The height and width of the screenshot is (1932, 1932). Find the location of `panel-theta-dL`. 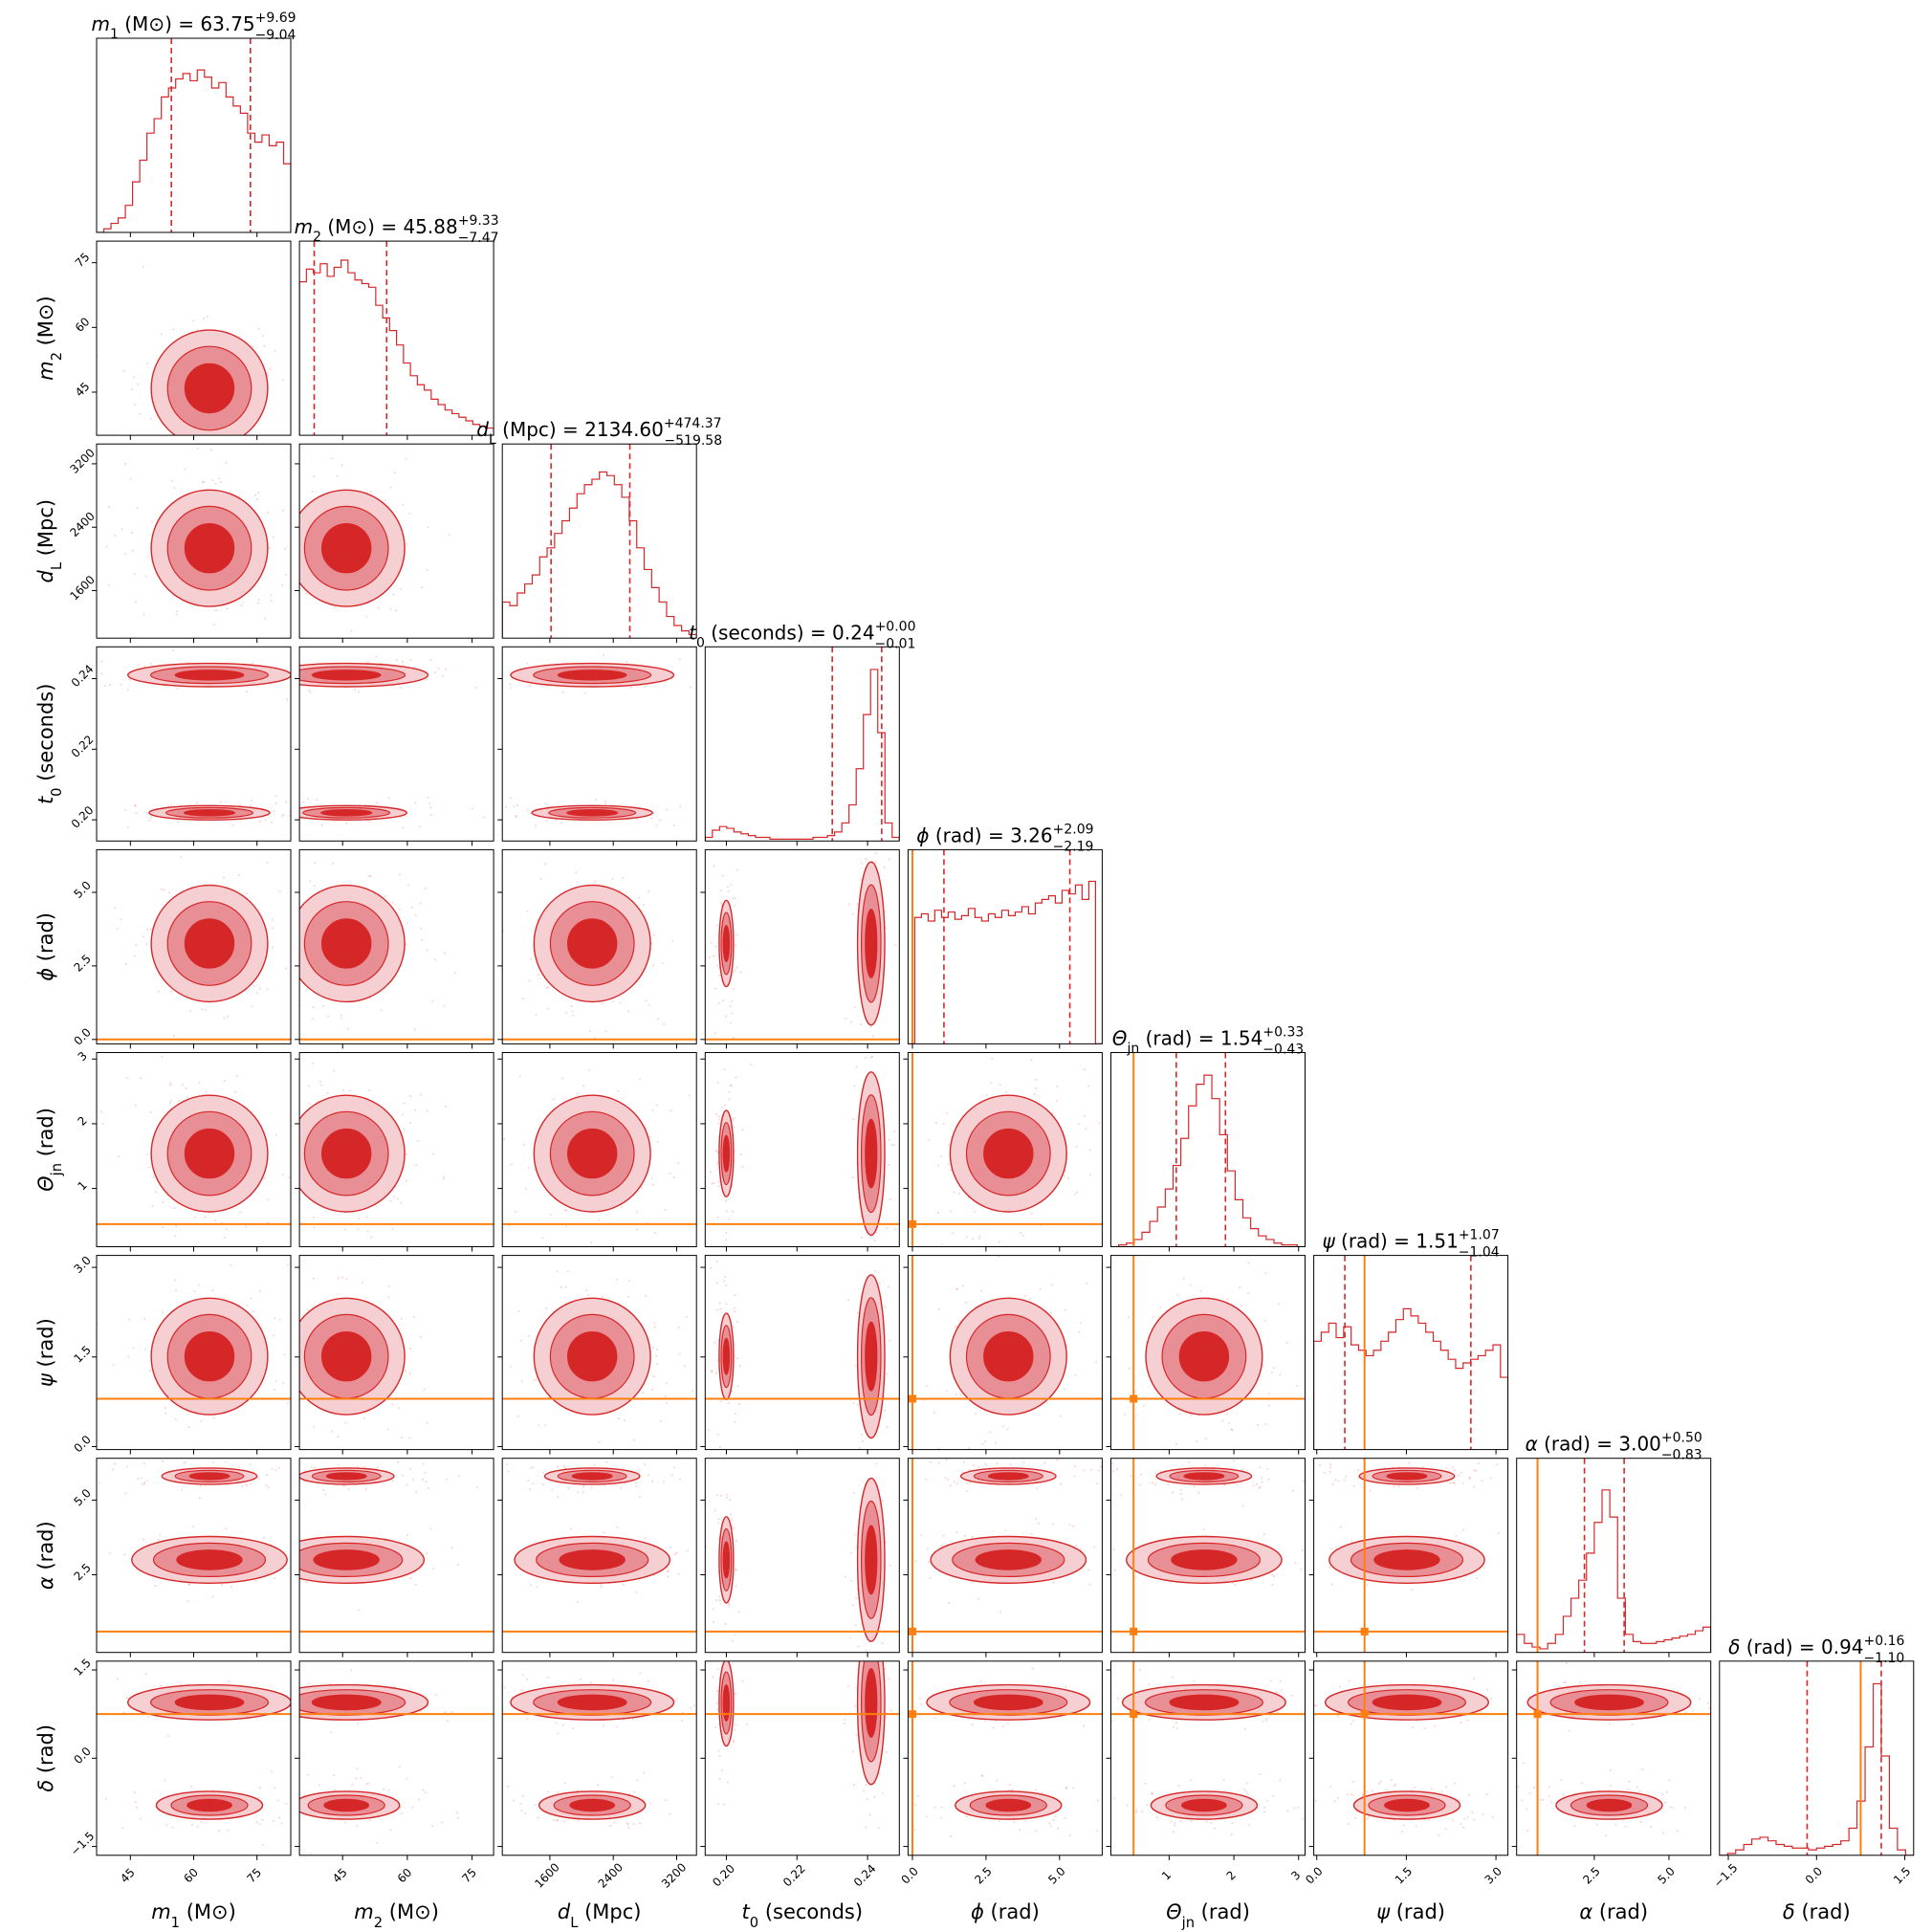

panel-theta-dL is located at coordinates (597, 1152).